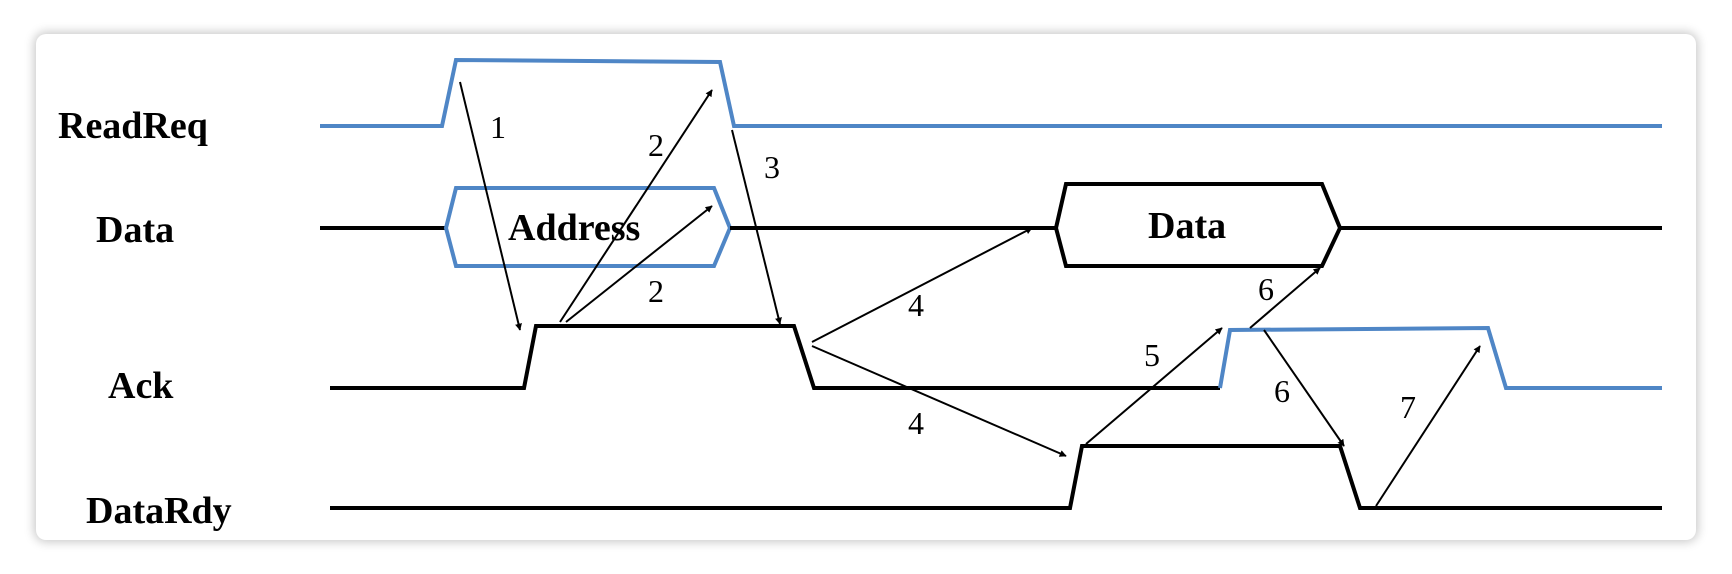  Describe the element at coordinates (1266, 289) in the screenshot. I see `step-label-6-upper: 6` at that location.